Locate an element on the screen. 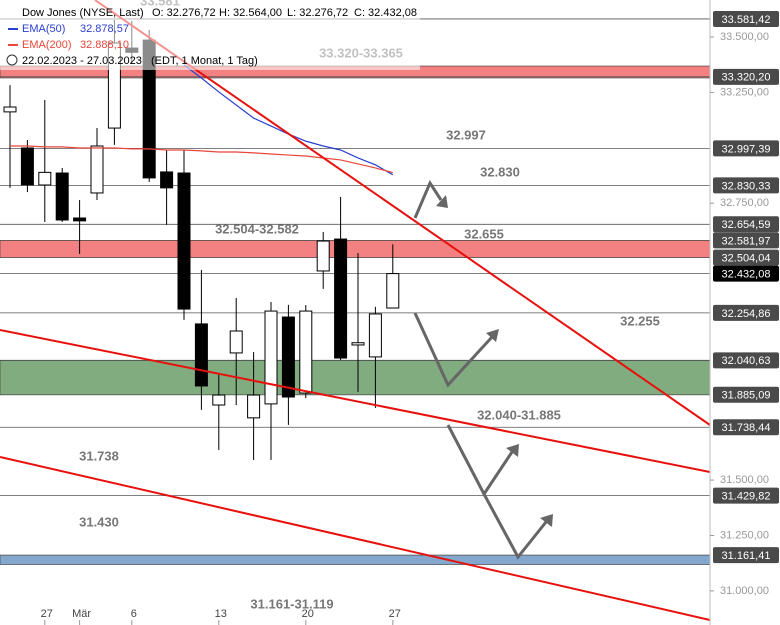  level-label: 33.320,20 is located at coordinates (746, 78).